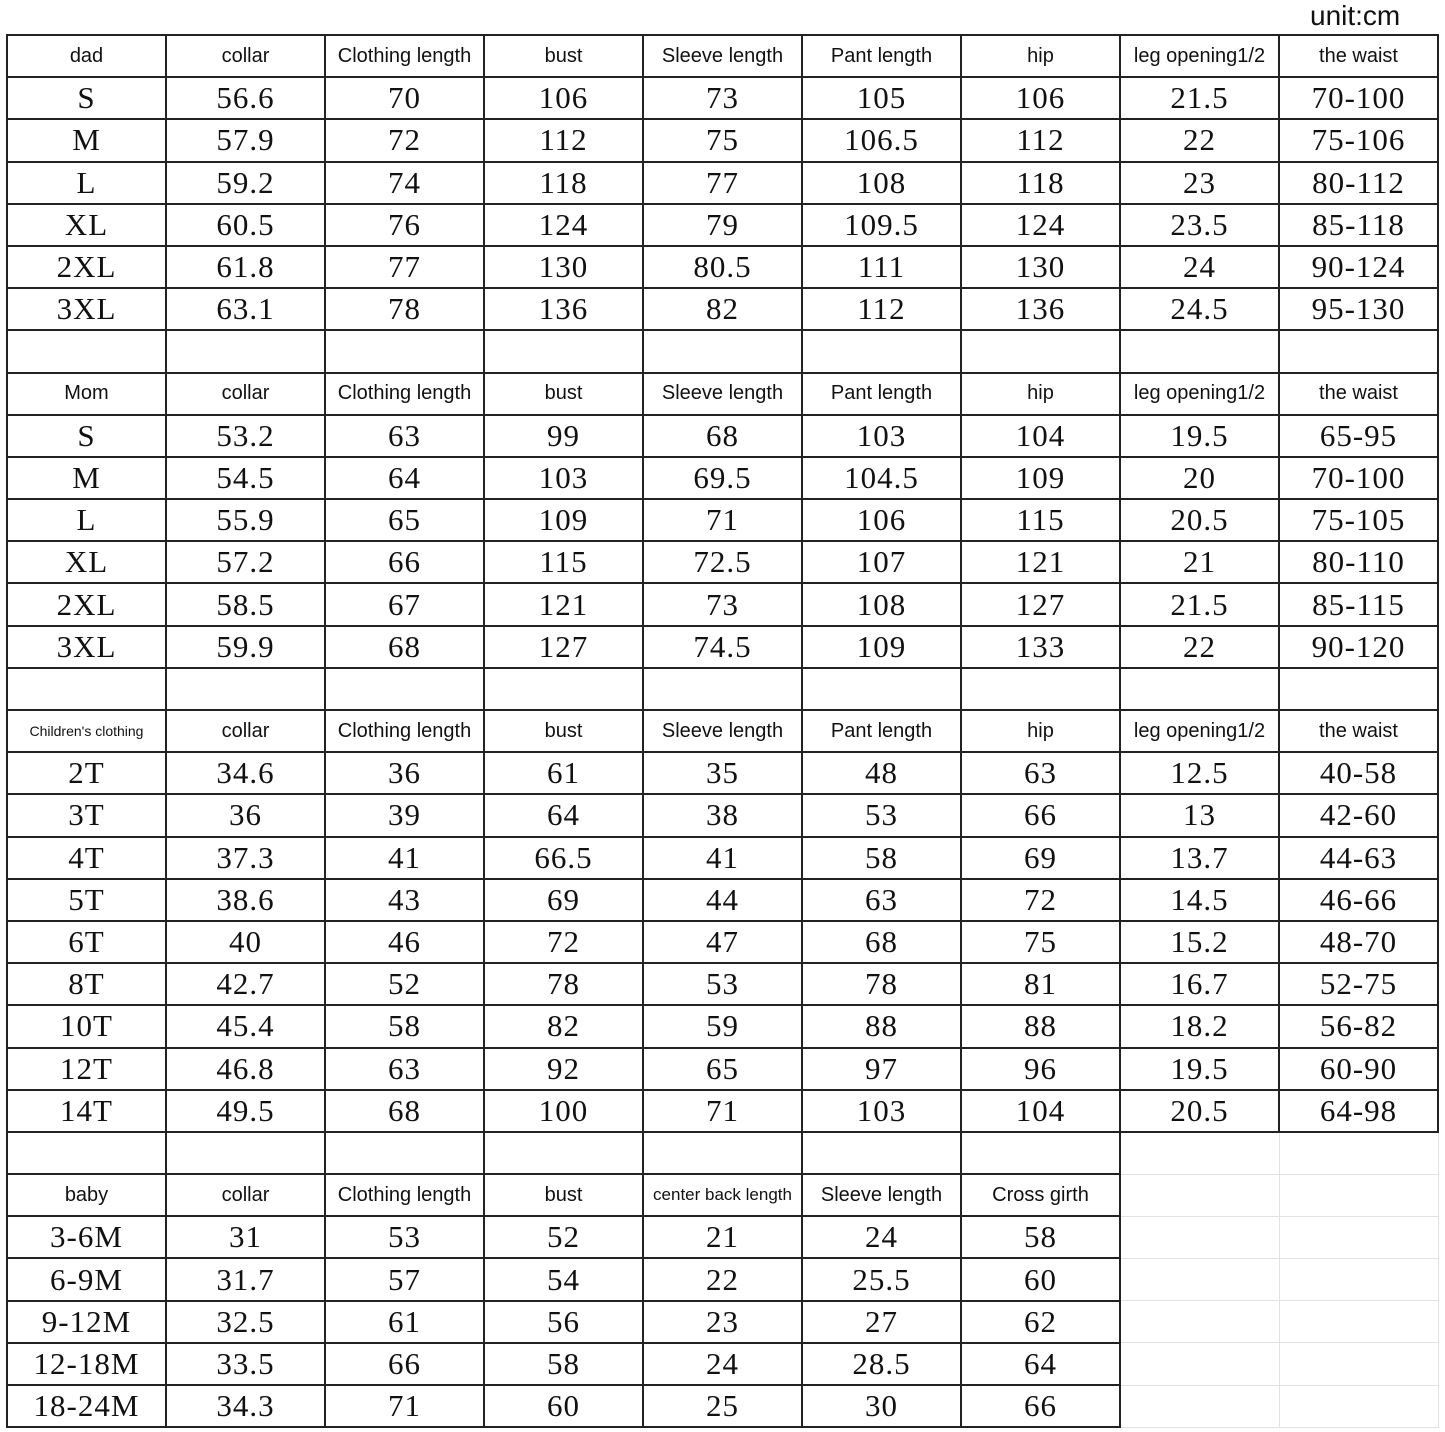  Describe the element at coordinates (1199, 984) in the screenshot. I see `measurement-cell: 16.7` at that location.